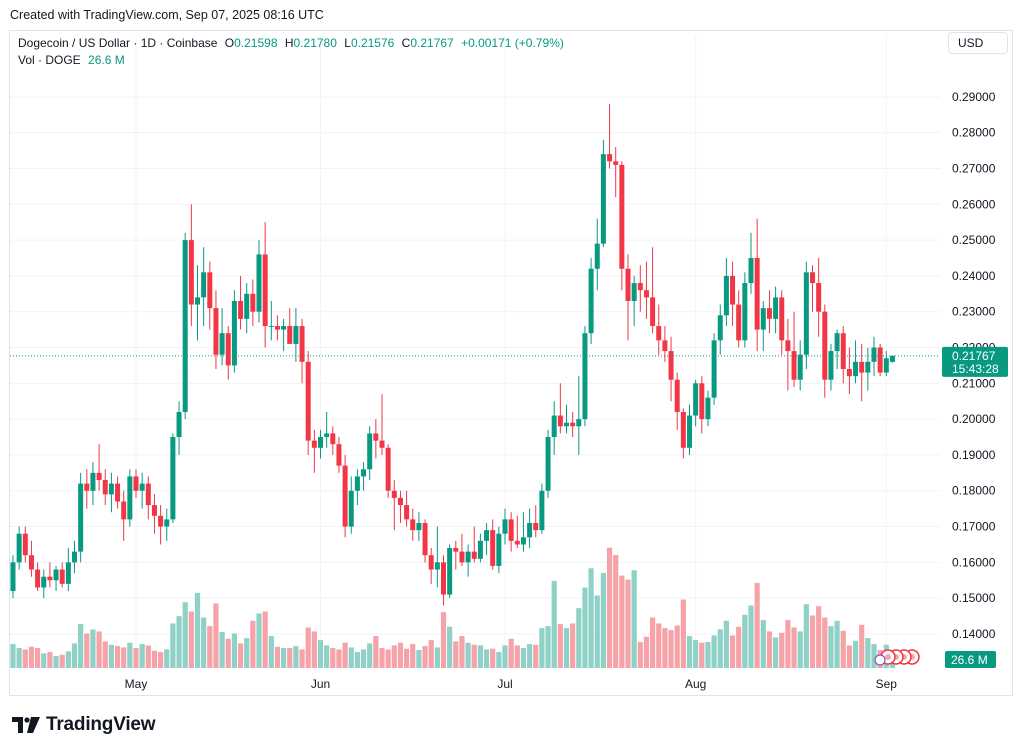  I want to click on currency-button: USD, so click(978, 43).